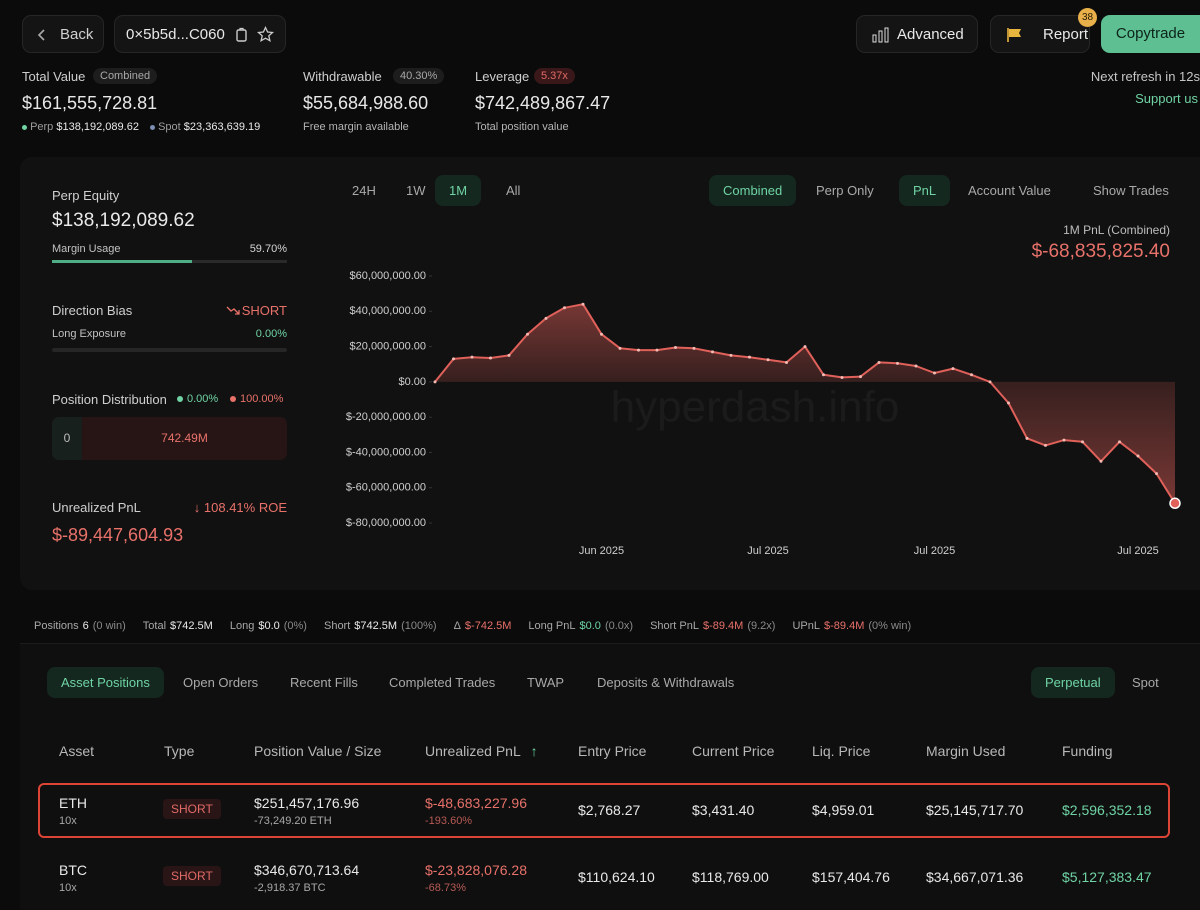 The width and height of the screenshot is (1200, 910). What do you see at coordinates (364, 190) in the screenshot?
I see `range-tab: 24H` at bounding box center [364, 190].